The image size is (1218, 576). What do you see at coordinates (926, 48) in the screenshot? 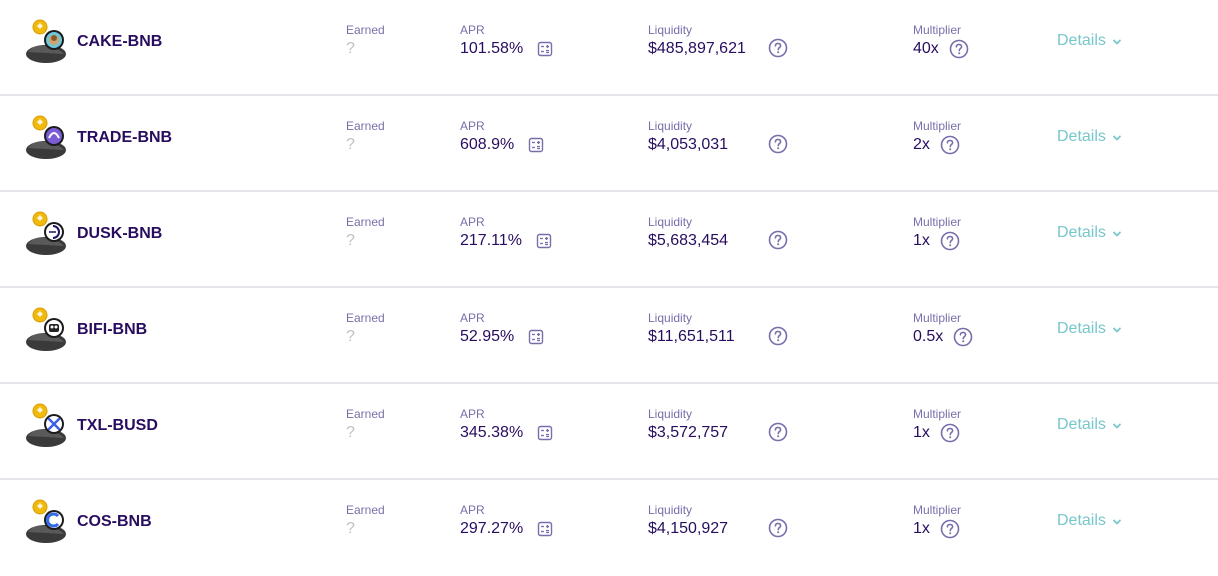
I see `multiplier-value: 40x` at bounding box center [926, 48].